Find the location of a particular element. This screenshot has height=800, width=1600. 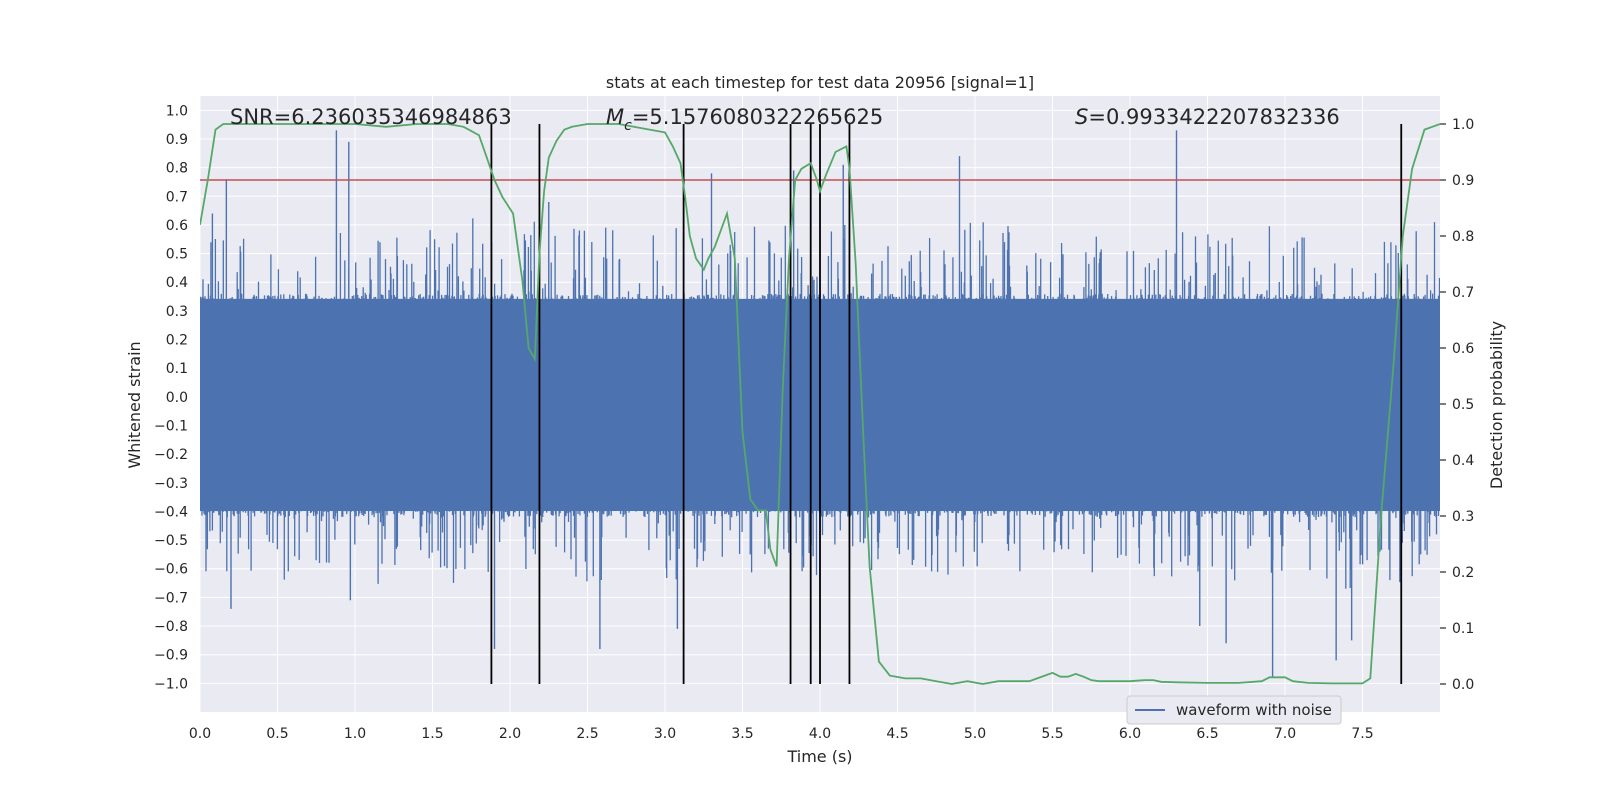

right-y-axis-ticks: 1.0 0.9 0.8 0.7 0.6 0.5 0.4 0.3 0.2 0.1 0.0 is located at coordinates (1457, 405).